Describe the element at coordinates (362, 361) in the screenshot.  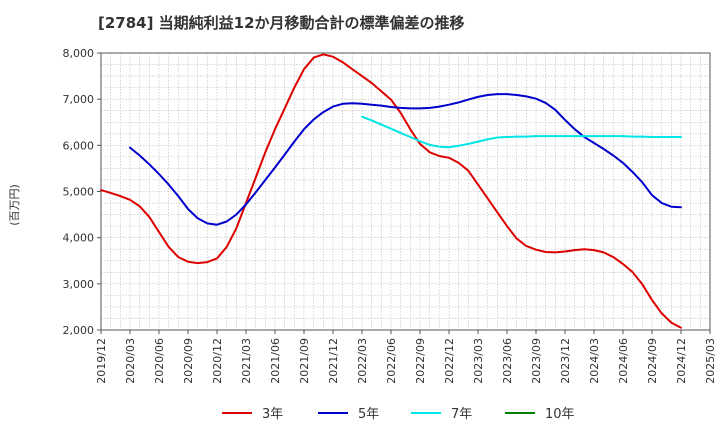
I see `x-tick-label: 2022/03` at that location.